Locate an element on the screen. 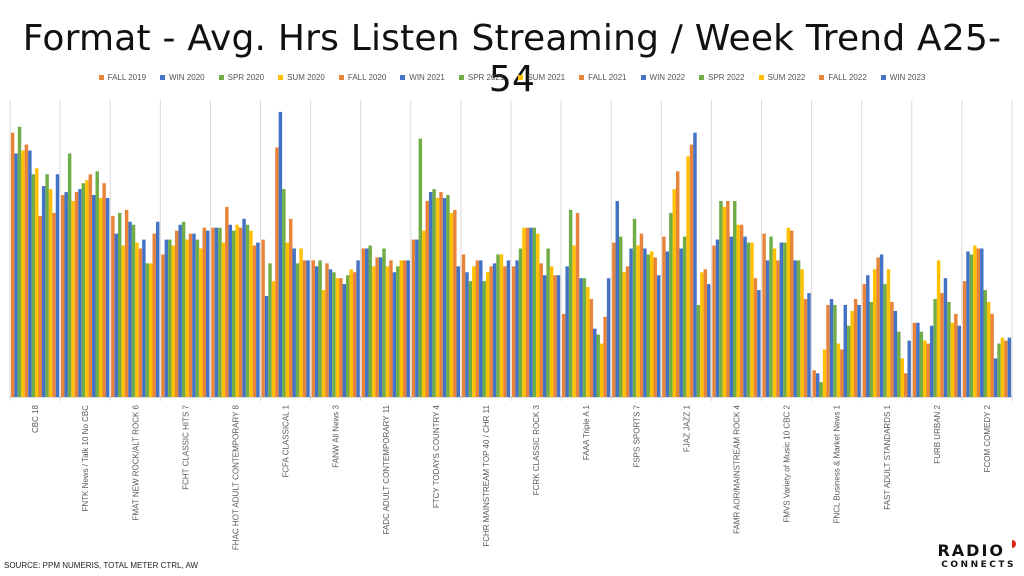  category-label: FCRK CLASSIC ROCK 3 is located at coordinates (536, 449).